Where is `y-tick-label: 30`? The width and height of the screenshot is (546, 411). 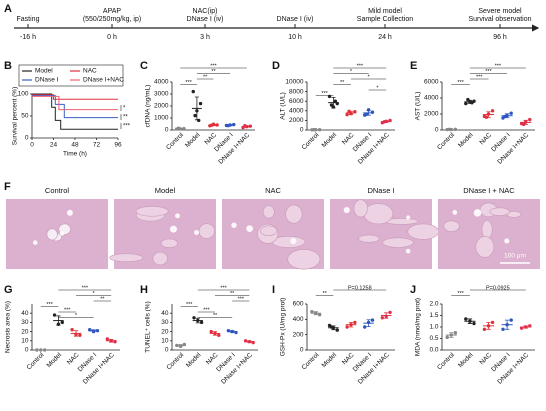 y-tick-label: 30 is located at coordinates (165, 322).